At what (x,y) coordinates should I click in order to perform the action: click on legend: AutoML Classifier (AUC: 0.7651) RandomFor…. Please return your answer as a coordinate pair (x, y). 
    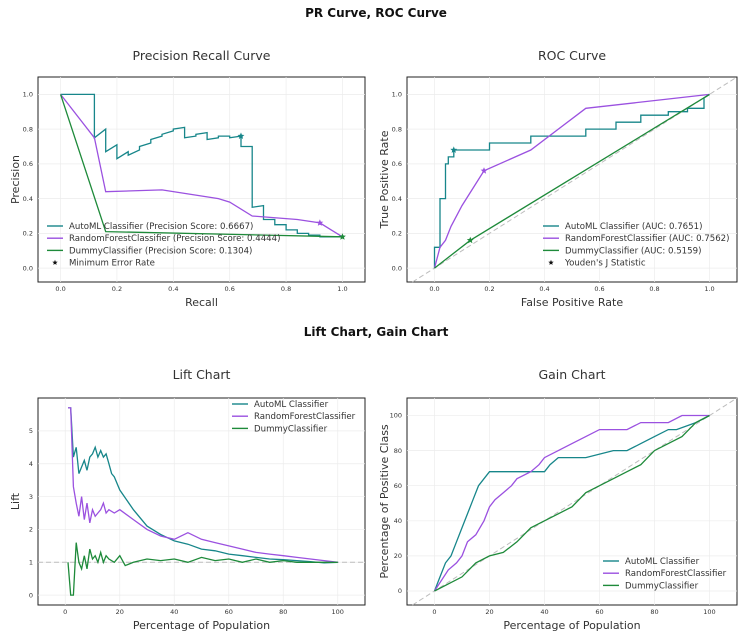
    Looking at the image, I should click on (636, 245).